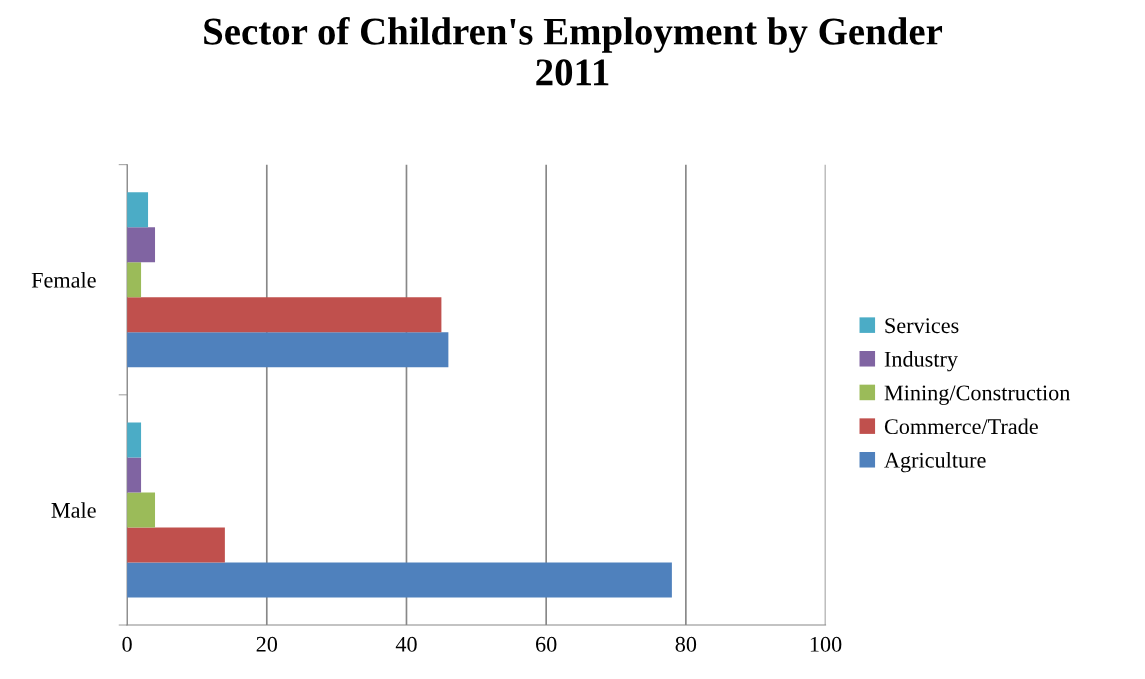  Describe the element at coordinates (63, 280) in the screenshot. I see `y-tick-label: Female` at that location.